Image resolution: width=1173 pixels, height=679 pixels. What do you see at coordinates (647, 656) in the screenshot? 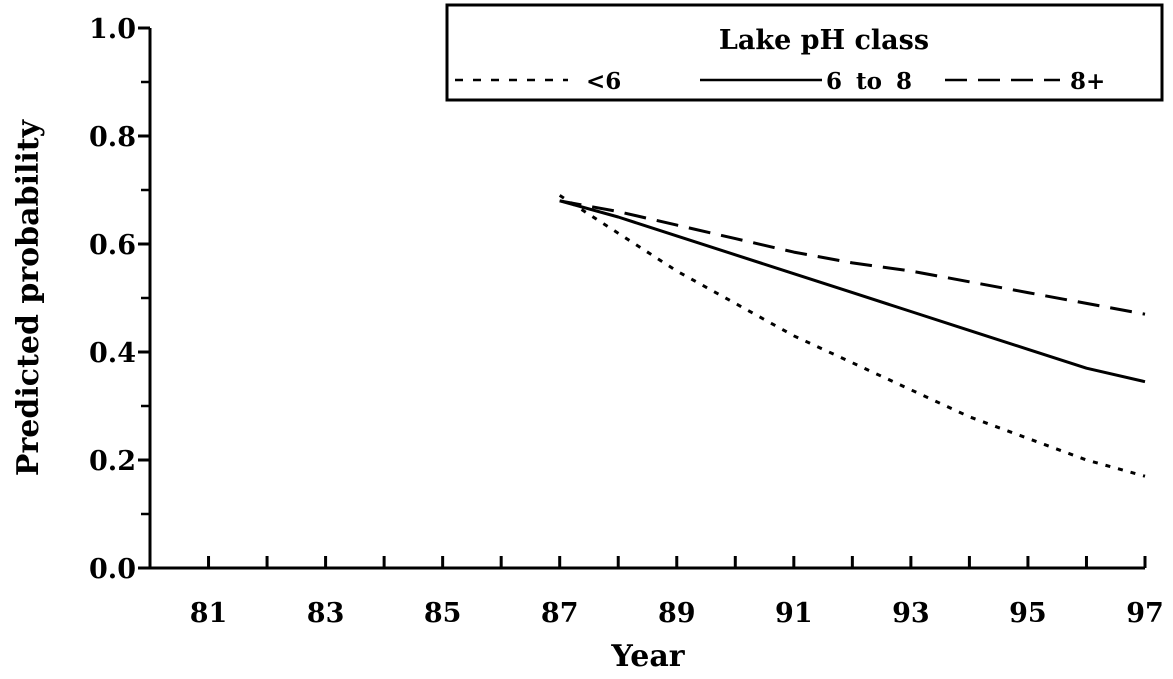
I see `x-axis-title: Year` at bounding box center [647, 656].